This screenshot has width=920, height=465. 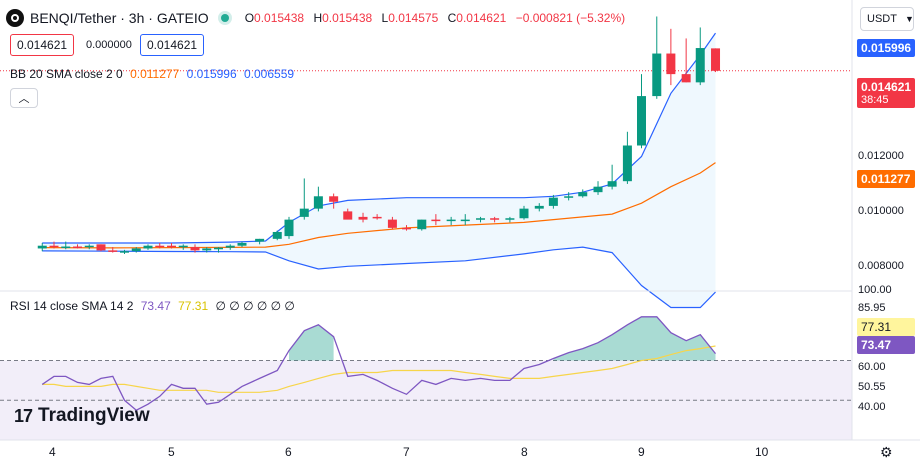 I want to click on time-tick: 8, so click(x=524, y=452).